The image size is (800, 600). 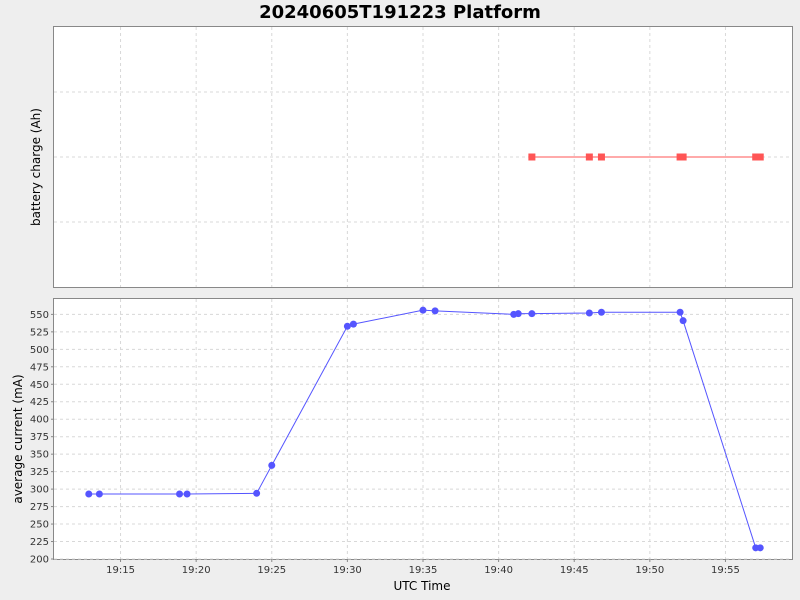 What do you see at coordinates (39, 472) in the screenshot?
I see `y-tick-label: 325` at bounding box center [39, 472].